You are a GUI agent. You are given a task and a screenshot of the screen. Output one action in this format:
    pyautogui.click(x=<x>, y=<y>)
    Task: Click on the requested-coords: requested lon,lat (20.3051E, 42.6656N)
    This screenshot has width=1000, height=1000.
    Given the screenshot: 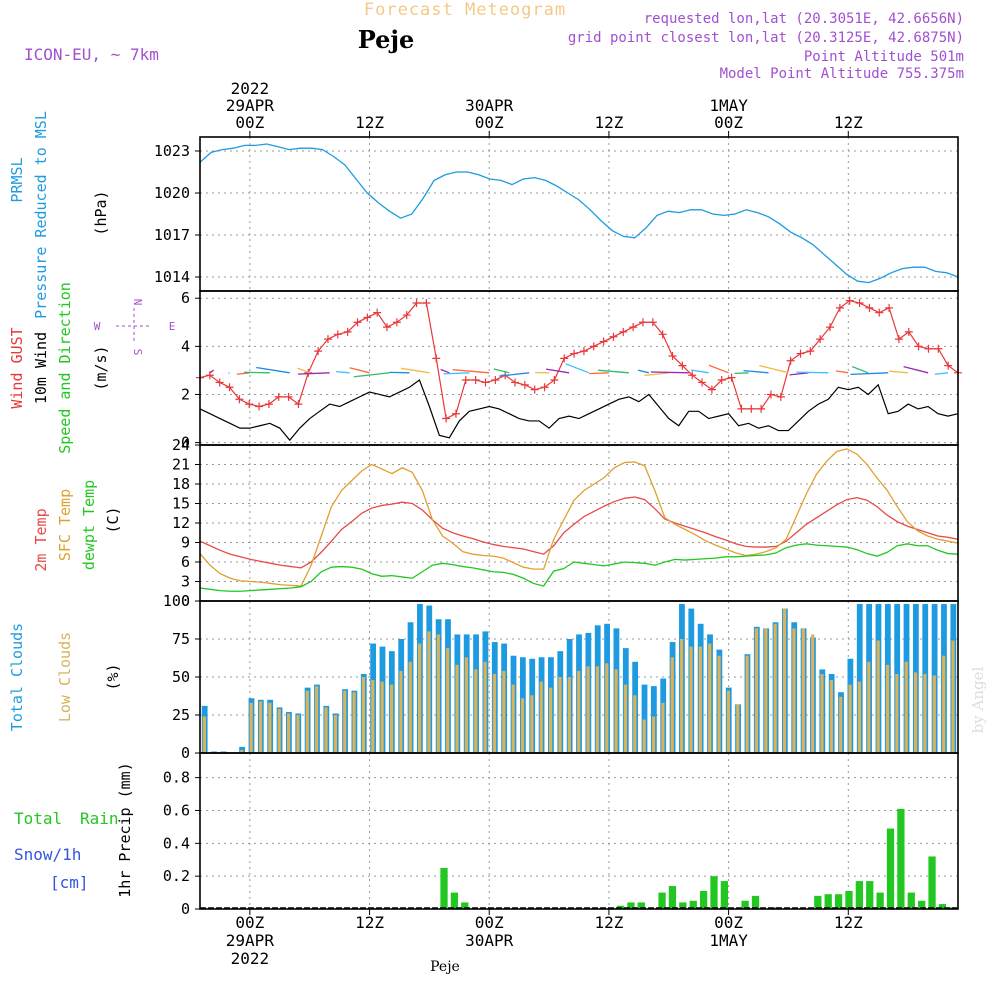 What is the action you would take?
    pyautogui.click(x=804, y=19)
    